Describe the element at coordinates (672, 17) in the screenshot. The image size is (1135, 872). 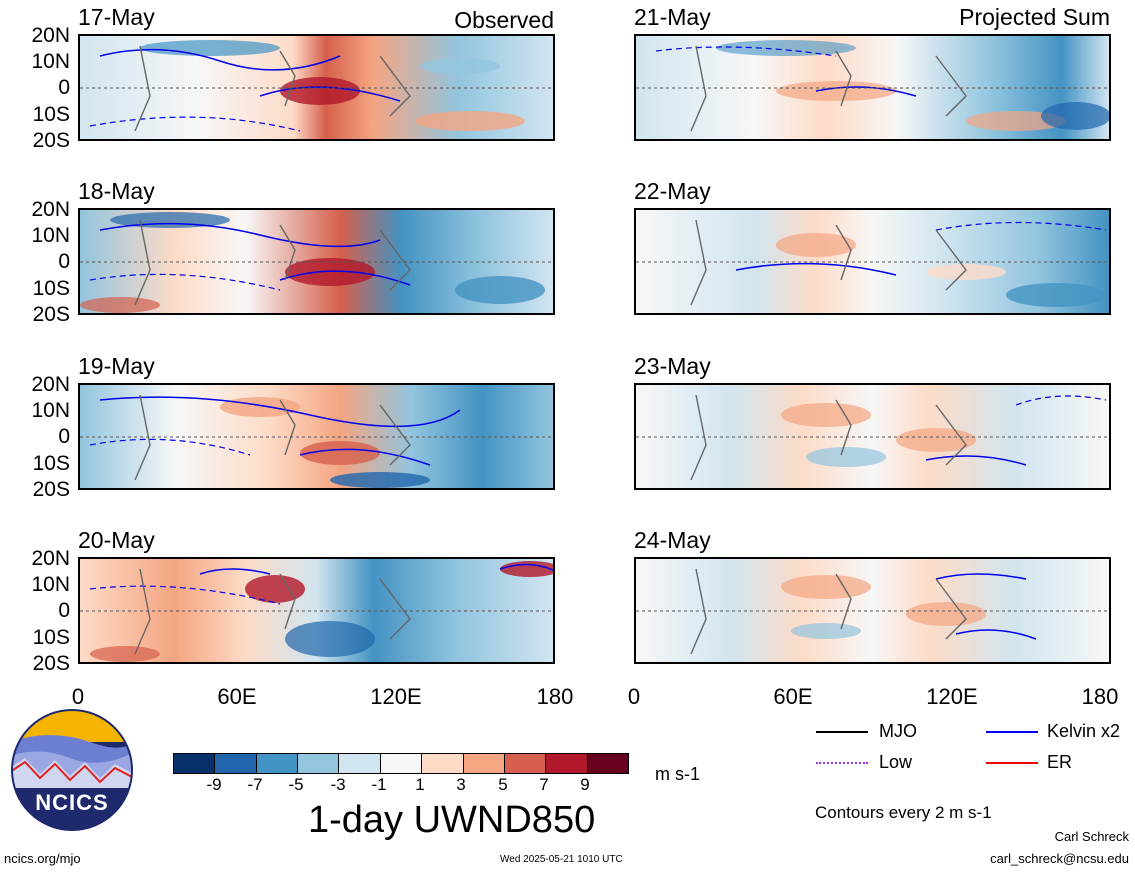
I see `panel-date: 21-May` at that location.